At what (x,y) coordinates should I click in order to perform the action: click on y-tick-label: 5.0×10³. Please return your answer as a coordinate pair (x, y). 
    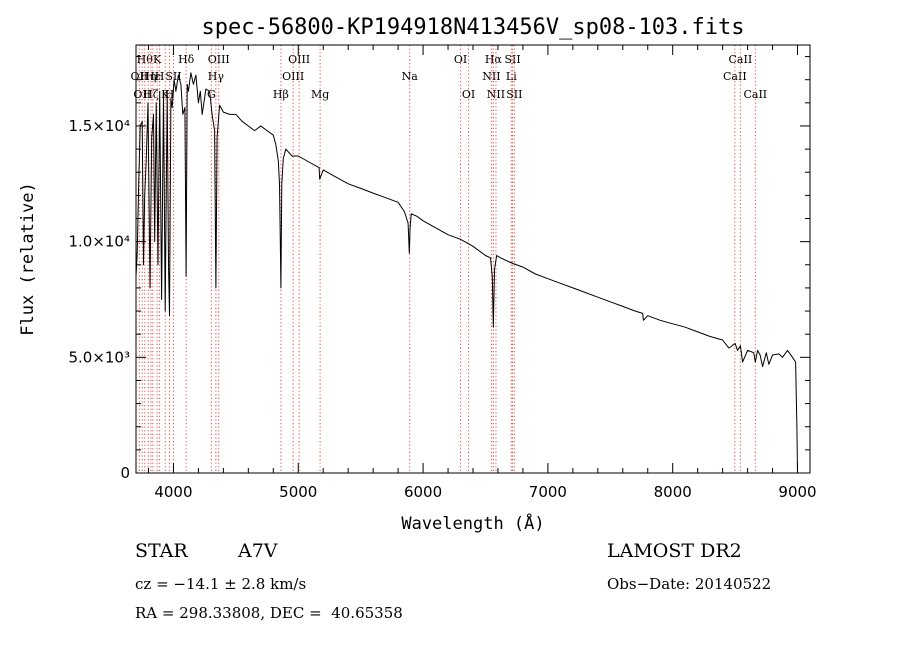
    Looking at the image, I should click on (99, 357).